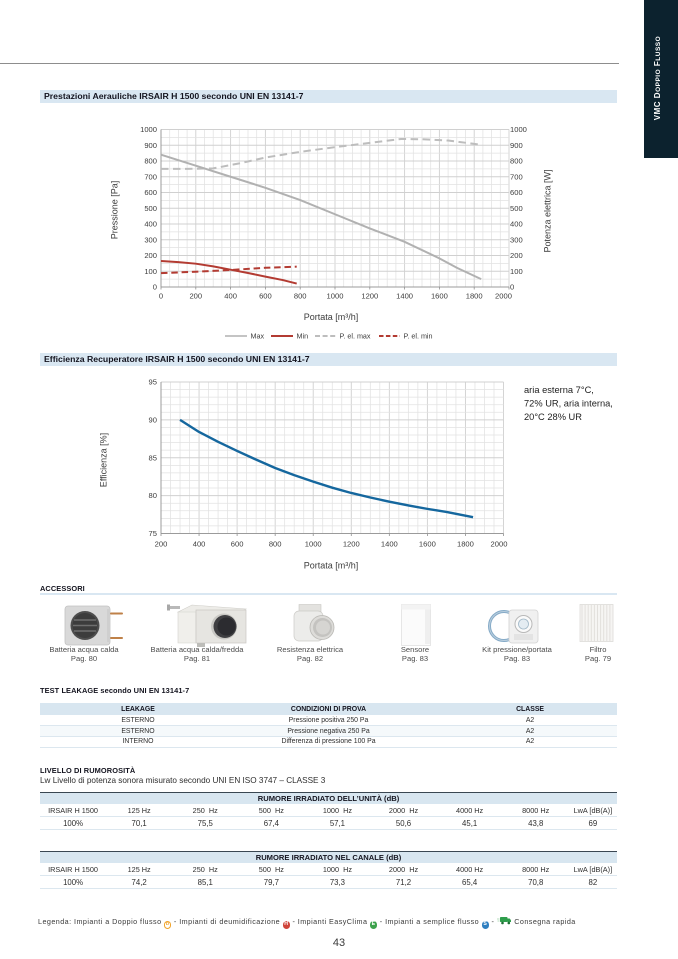 Image resolution: width=678 pixels, height=959 pixels. I want to click on svg-text: aria esterna 7°C,, so click(559, 390).